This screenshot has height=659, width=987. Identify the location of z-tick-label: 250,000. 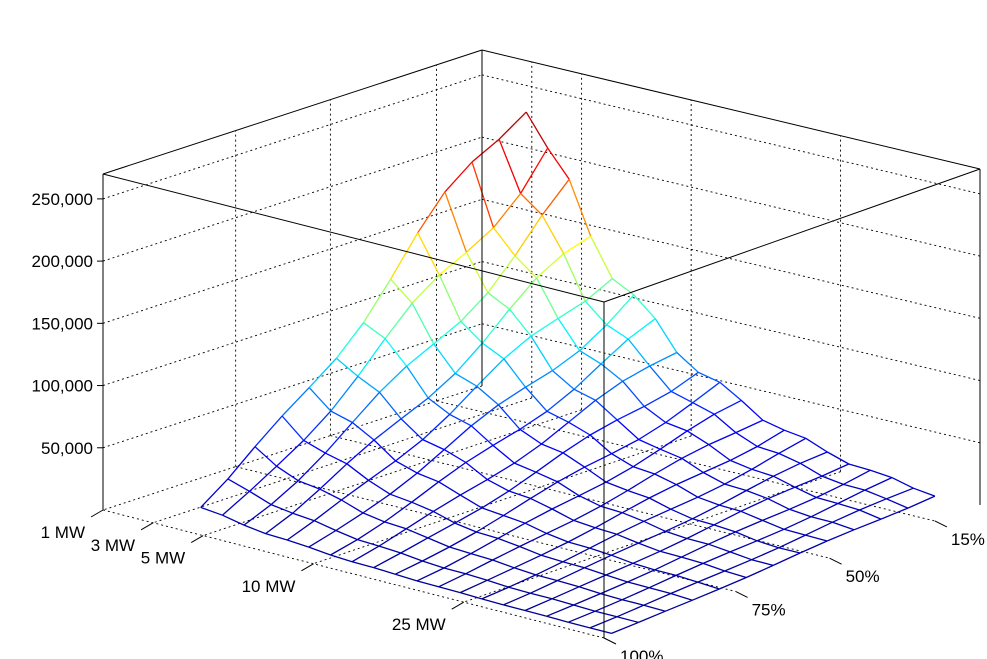
(62, 199).